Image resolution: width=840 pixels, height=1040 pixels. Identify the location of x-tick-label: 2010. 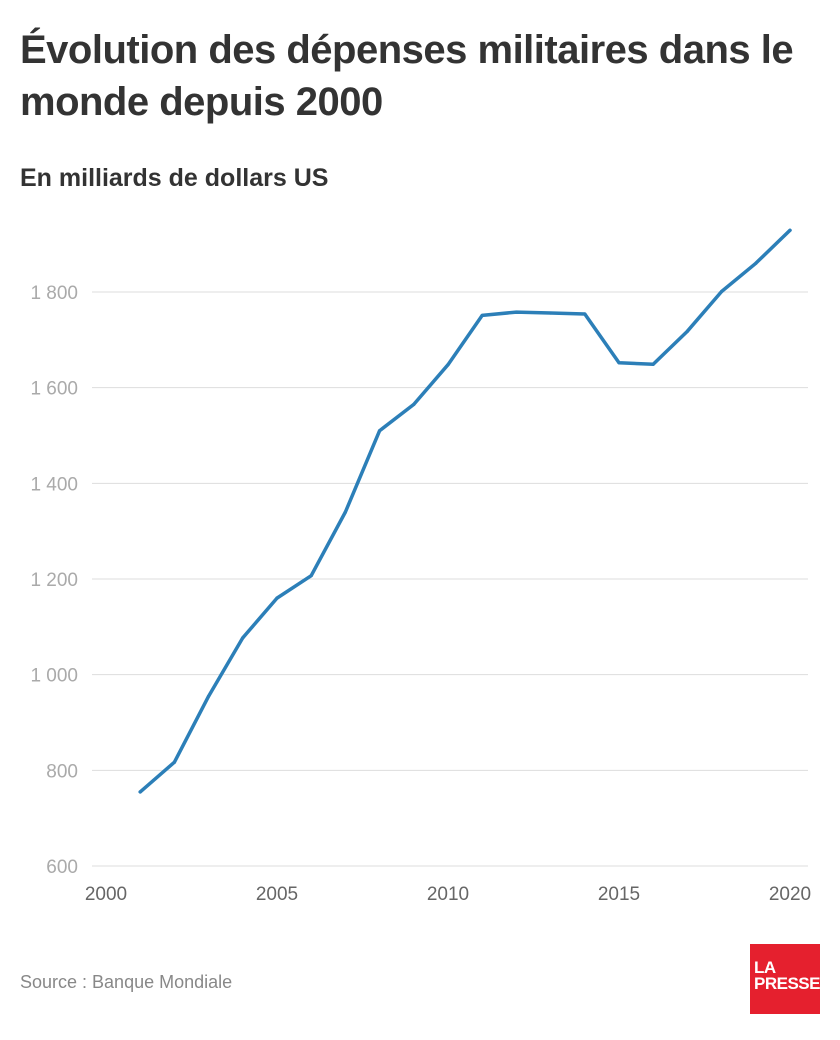
(448, 894).